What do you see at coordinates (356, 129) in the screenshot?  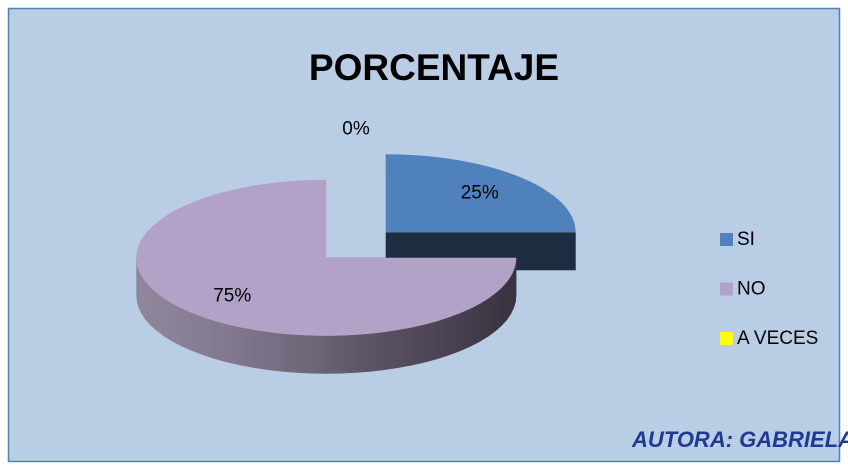 I see `data-label: 0%` at bounding box center [356, 129].